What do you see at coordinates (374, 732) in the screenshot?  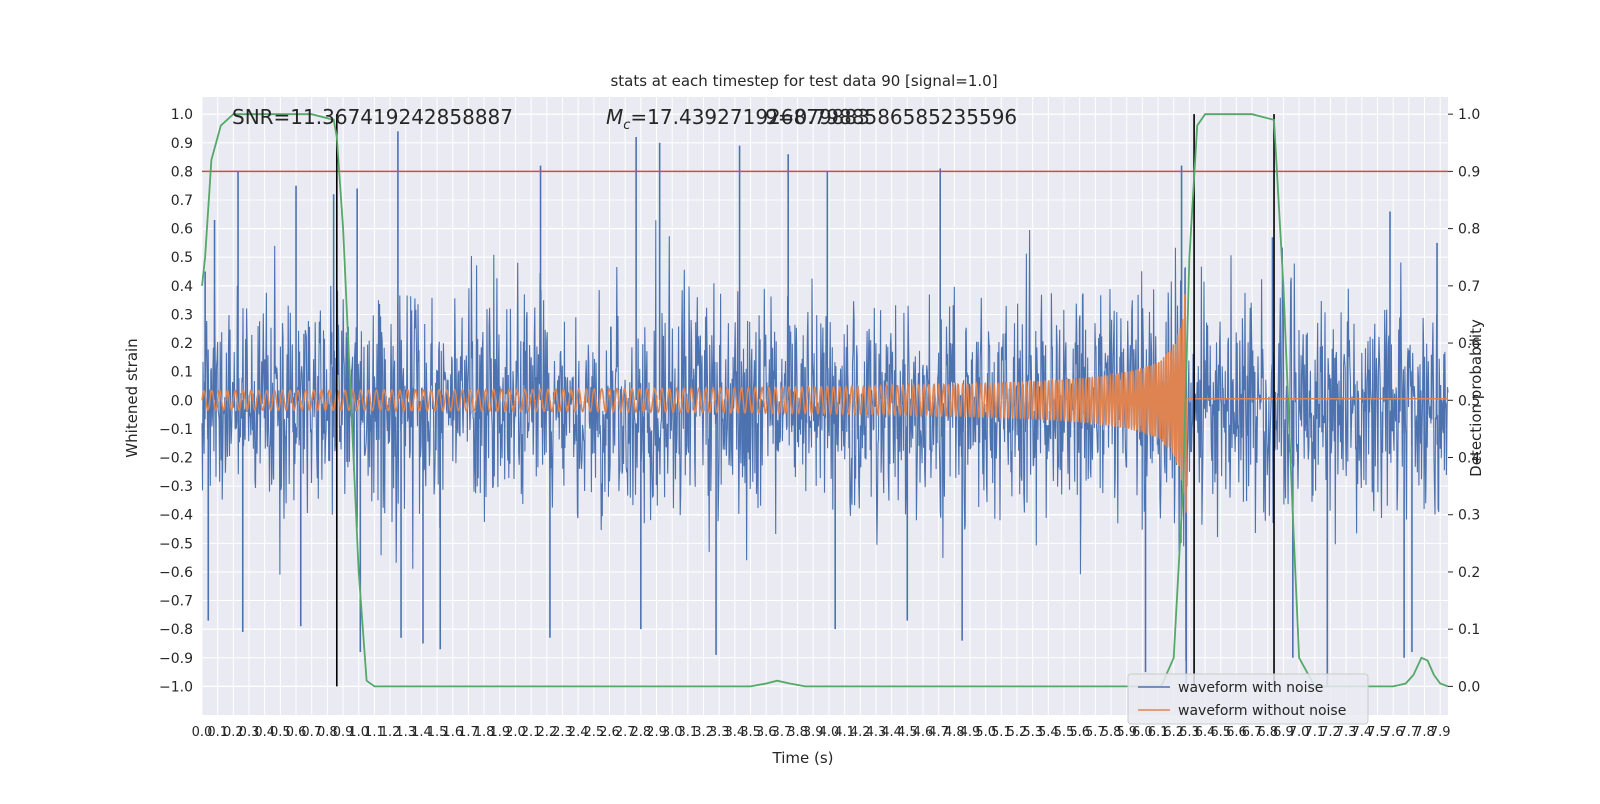 I see `x-tick-label: 1.1` at bounding box center [374, 732].